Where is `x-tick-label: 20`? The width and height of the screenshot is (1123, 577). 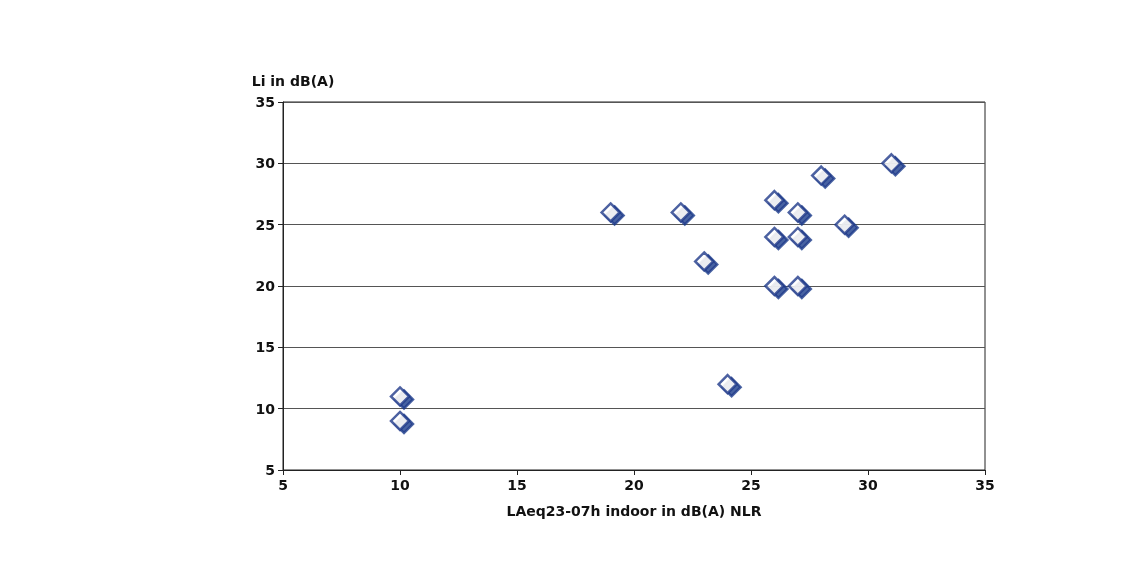
x-tick-label: 20 is located at coordinates (634, 485).